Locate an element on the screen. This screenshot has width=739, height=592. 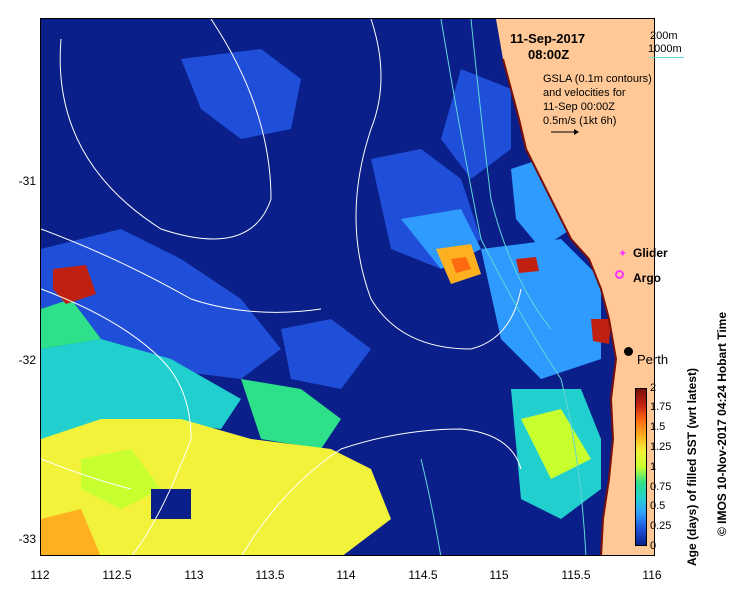
colorbar-tick: 0.75 is located at coordinates (661, 487).